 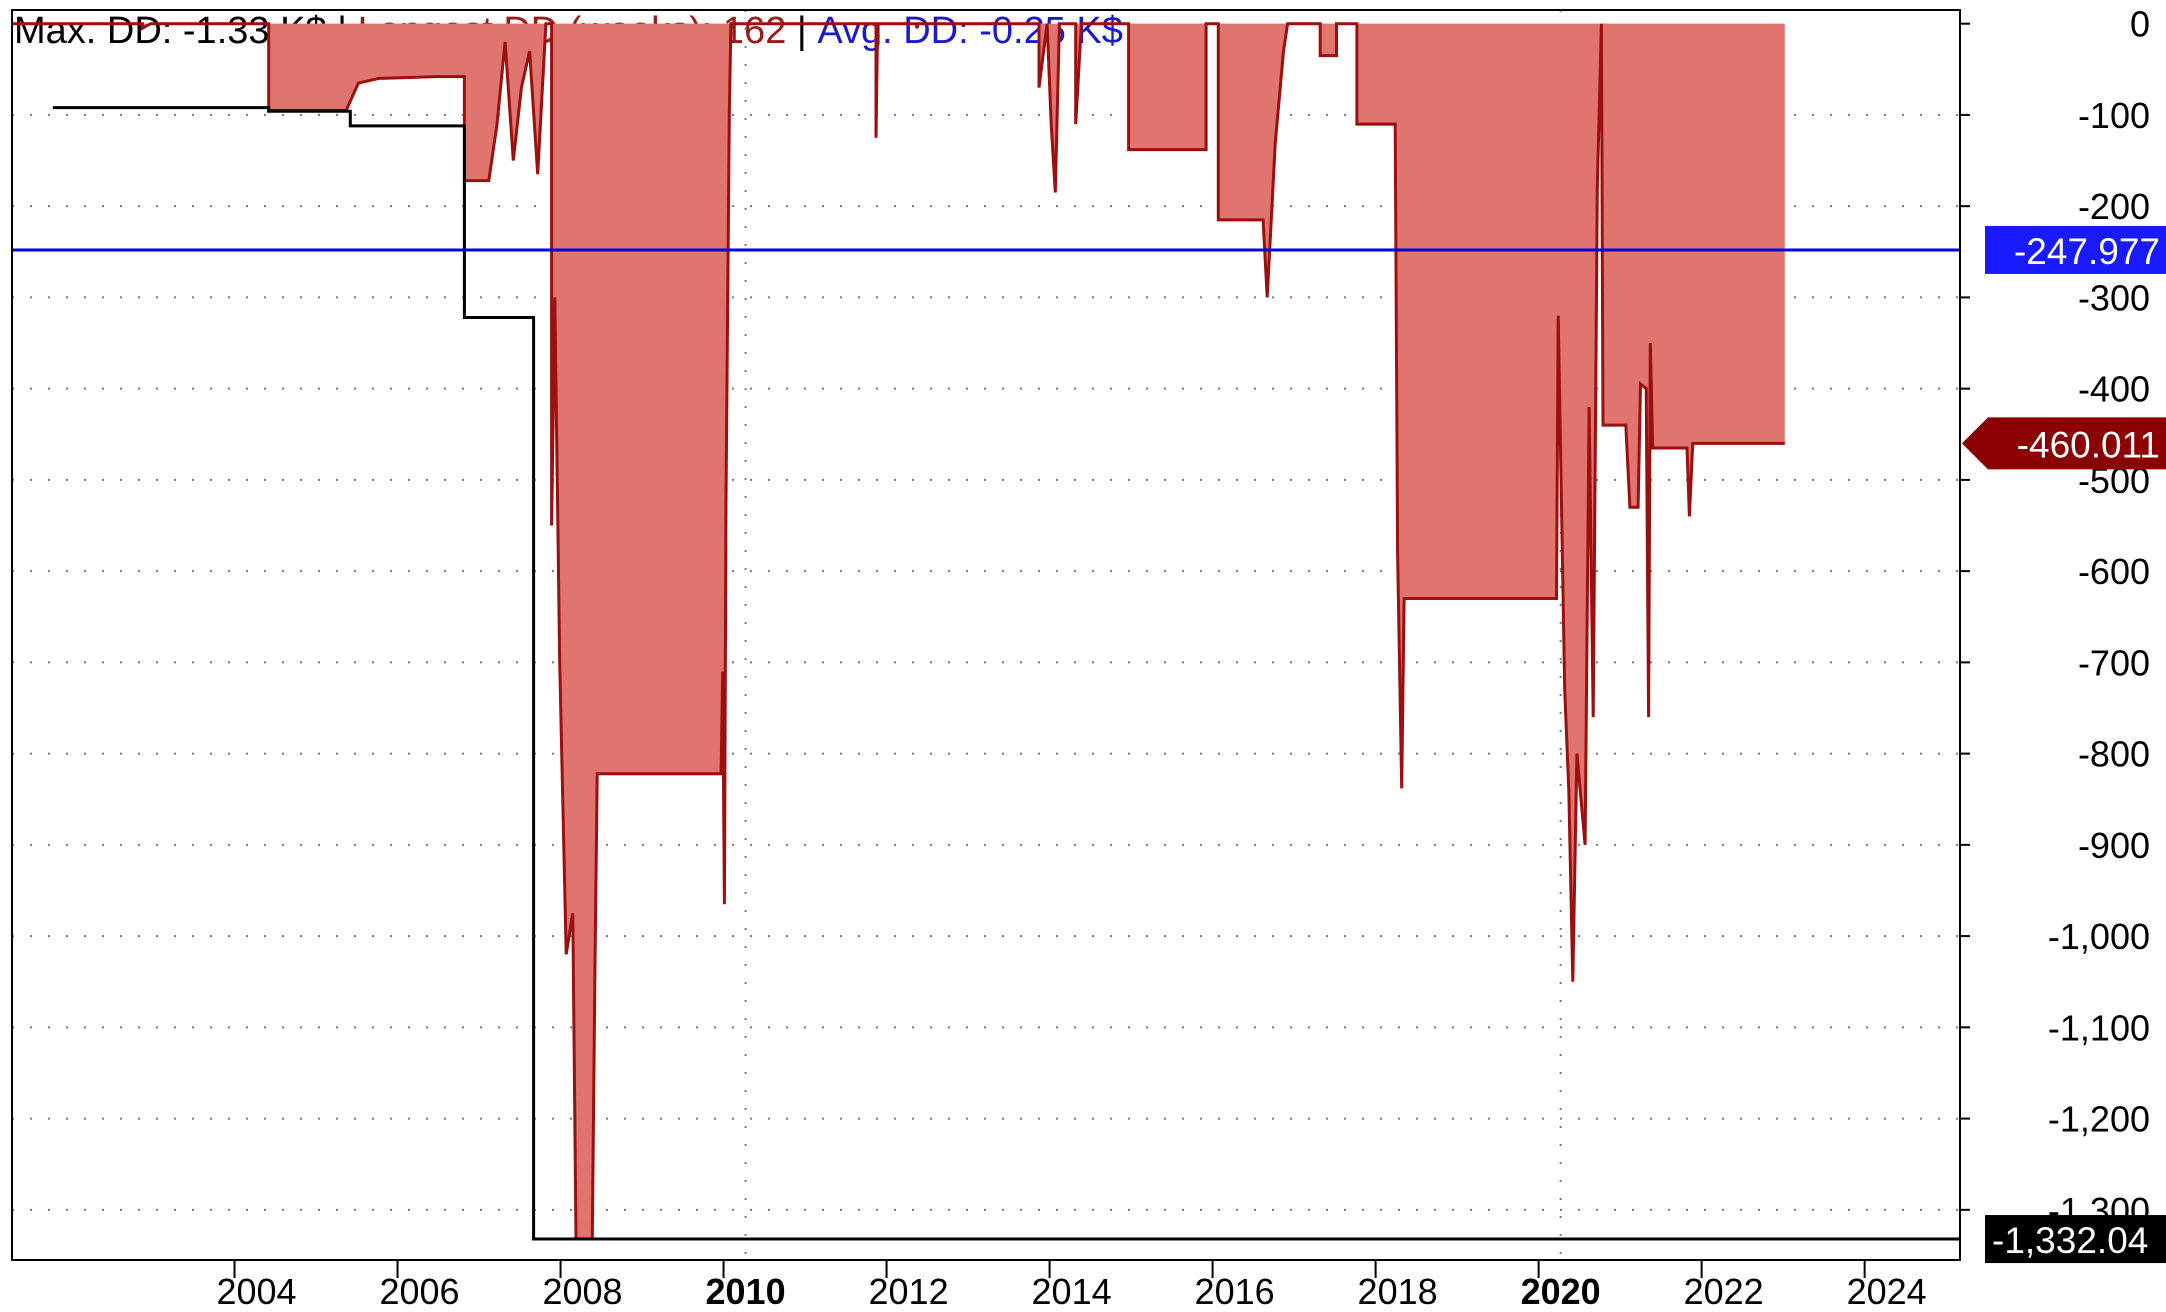 What do you see at coordinates (1561, 1291) in the screenshot?
I see `x-tick-label: 2020` at bounding box center [1561, 1291].